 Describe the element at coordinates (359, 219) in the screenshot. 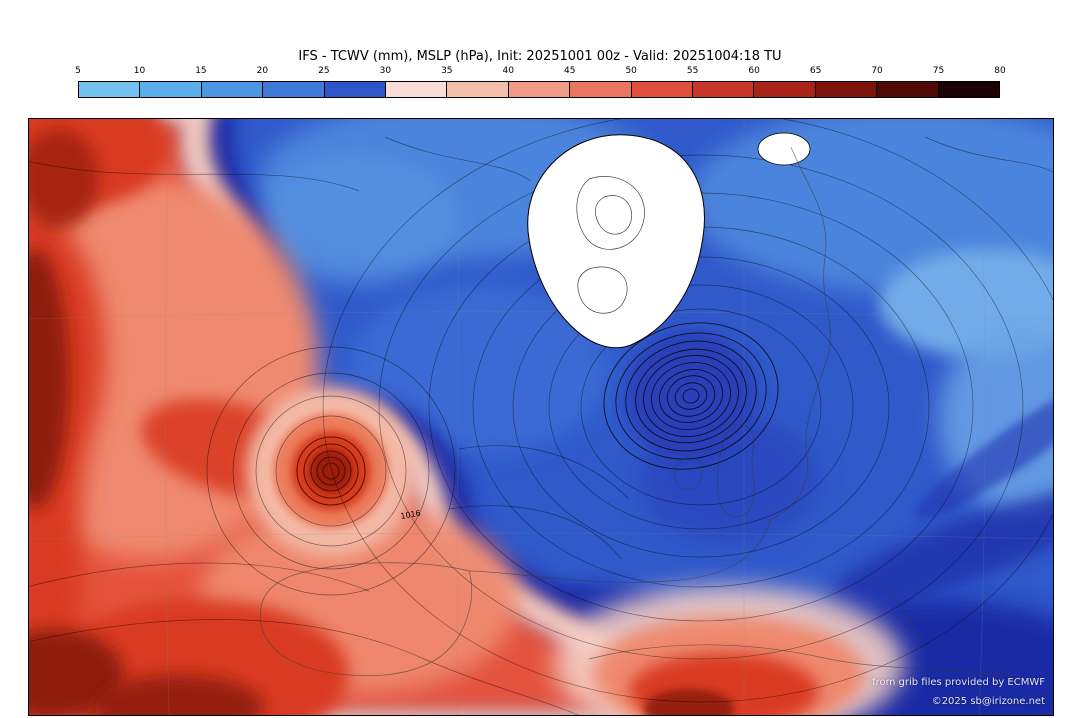

I see `shading-blob` at that location.